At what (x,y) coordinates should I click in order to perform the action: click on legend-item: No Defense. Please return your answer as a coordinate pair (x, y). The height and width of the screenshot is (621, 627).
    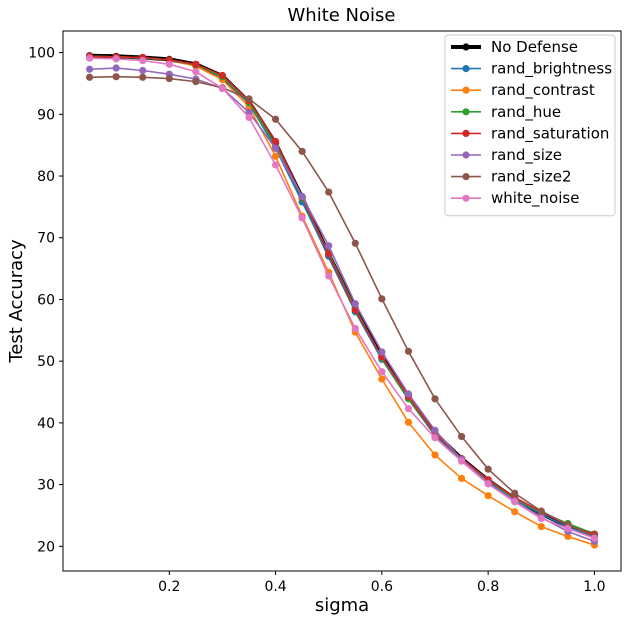
    Looking at the image, I should click on (514, 47).